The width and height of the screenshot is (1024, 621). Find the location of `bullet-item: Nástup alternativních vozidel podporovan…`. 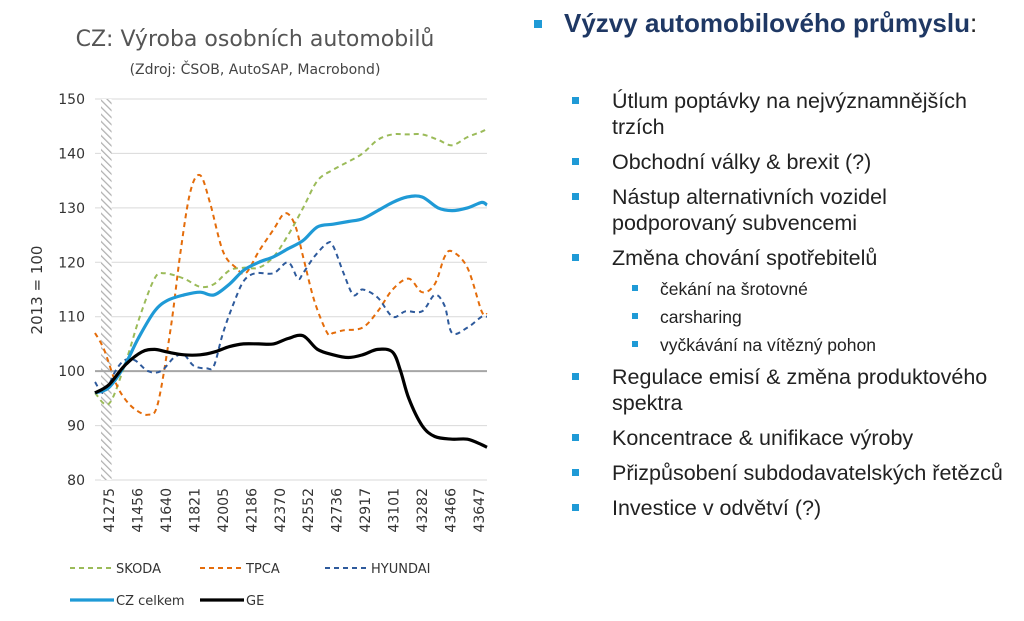

bullet-item: Nástup alternativních vozidel podporovan… is located at coordinates (790, 210).